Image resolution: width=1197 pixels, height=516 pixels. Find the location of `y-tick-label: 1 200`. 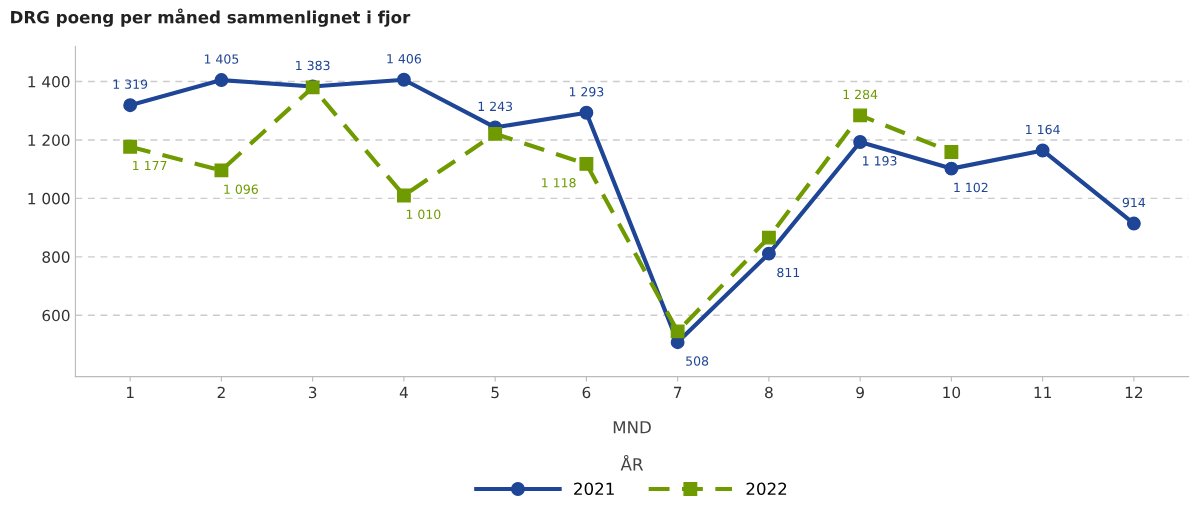

y-tick-label: 1 200 is located at coordinates (49, 140).